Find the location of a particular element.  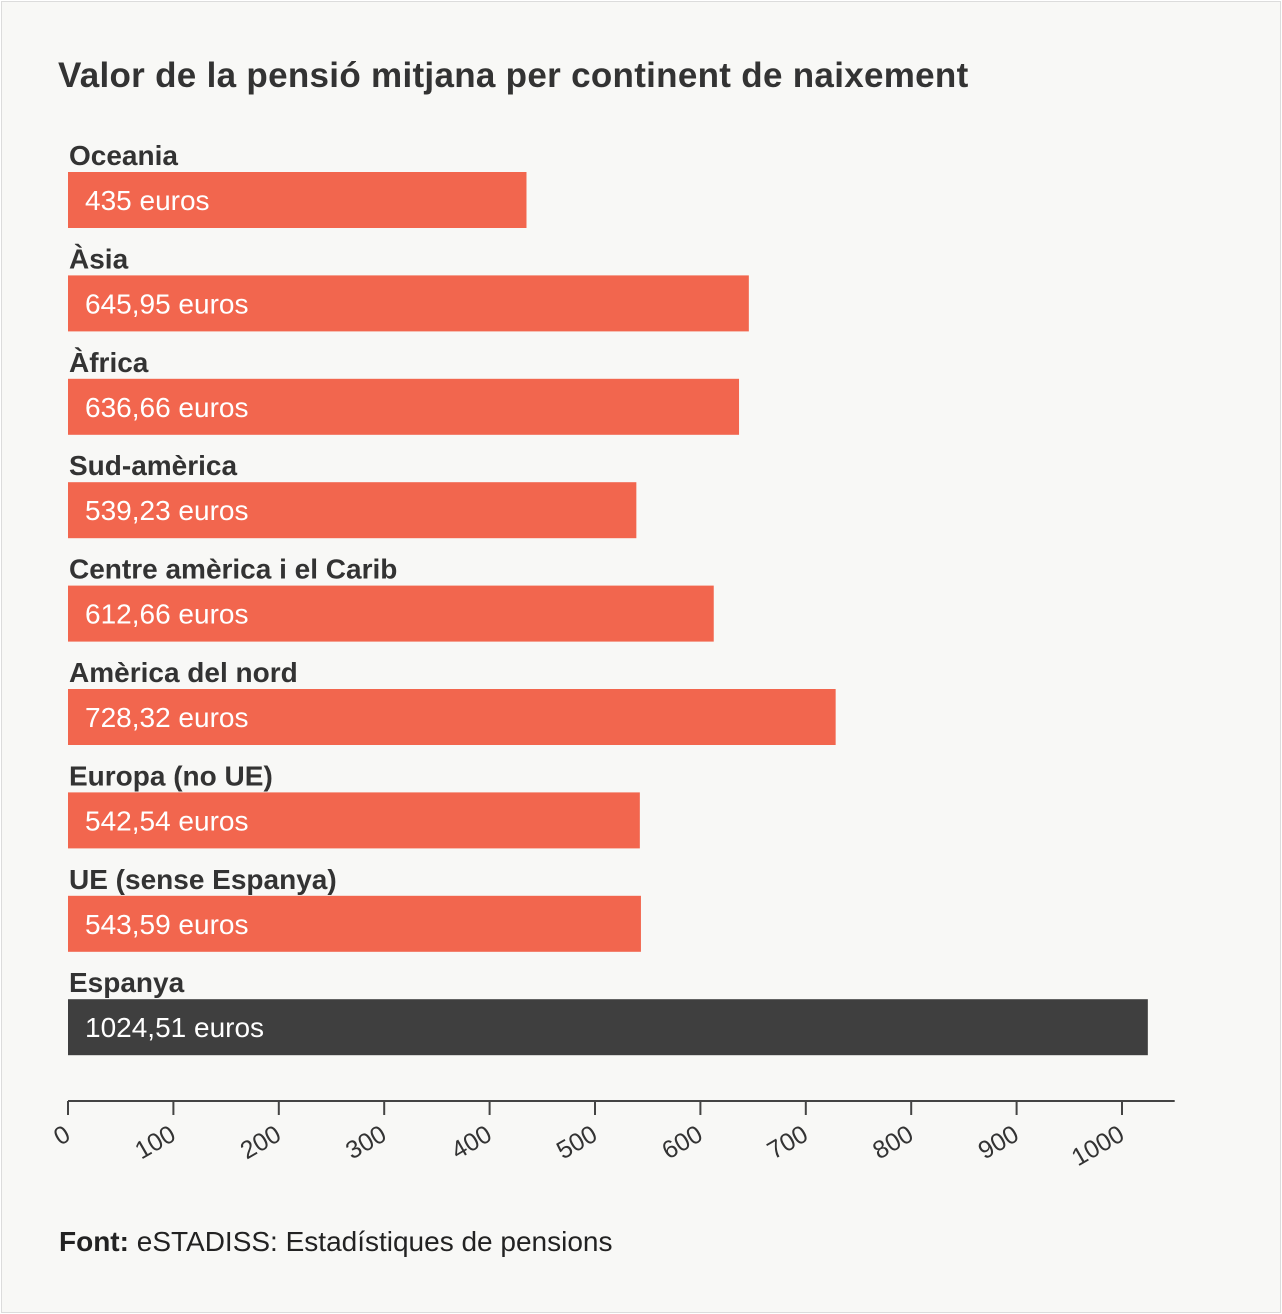

data-label: 542,54 euros is located at coordinates (166, 820).